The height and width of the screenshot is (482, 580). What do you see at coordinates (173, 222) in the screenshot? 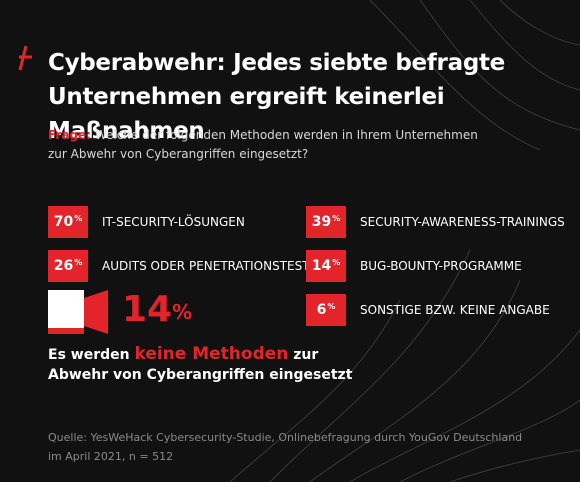
I see `stat-label: IT-SECURITY-LÖSUNGEN` at bounding box center [173, 222].